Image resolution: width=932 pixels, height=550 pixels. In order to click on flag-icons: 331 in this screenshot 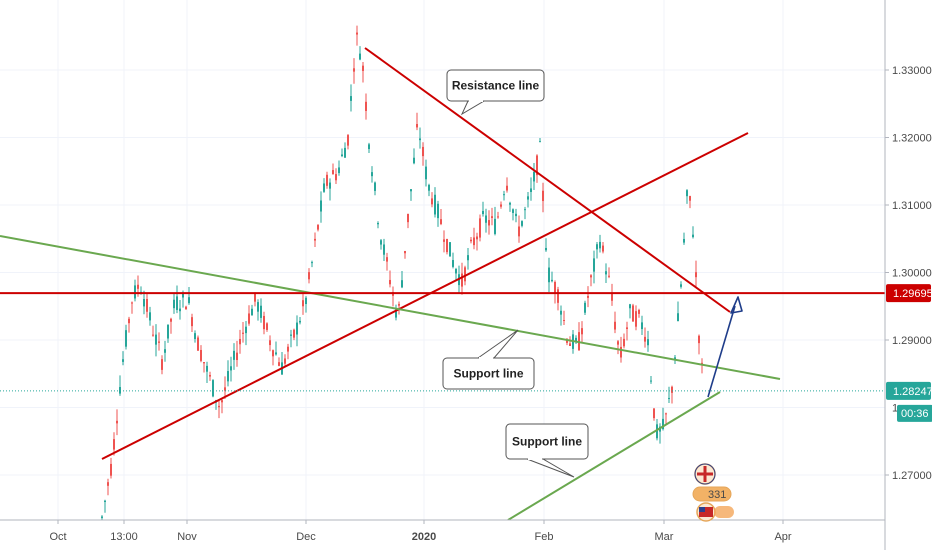, I will do `click(713, 492)`.